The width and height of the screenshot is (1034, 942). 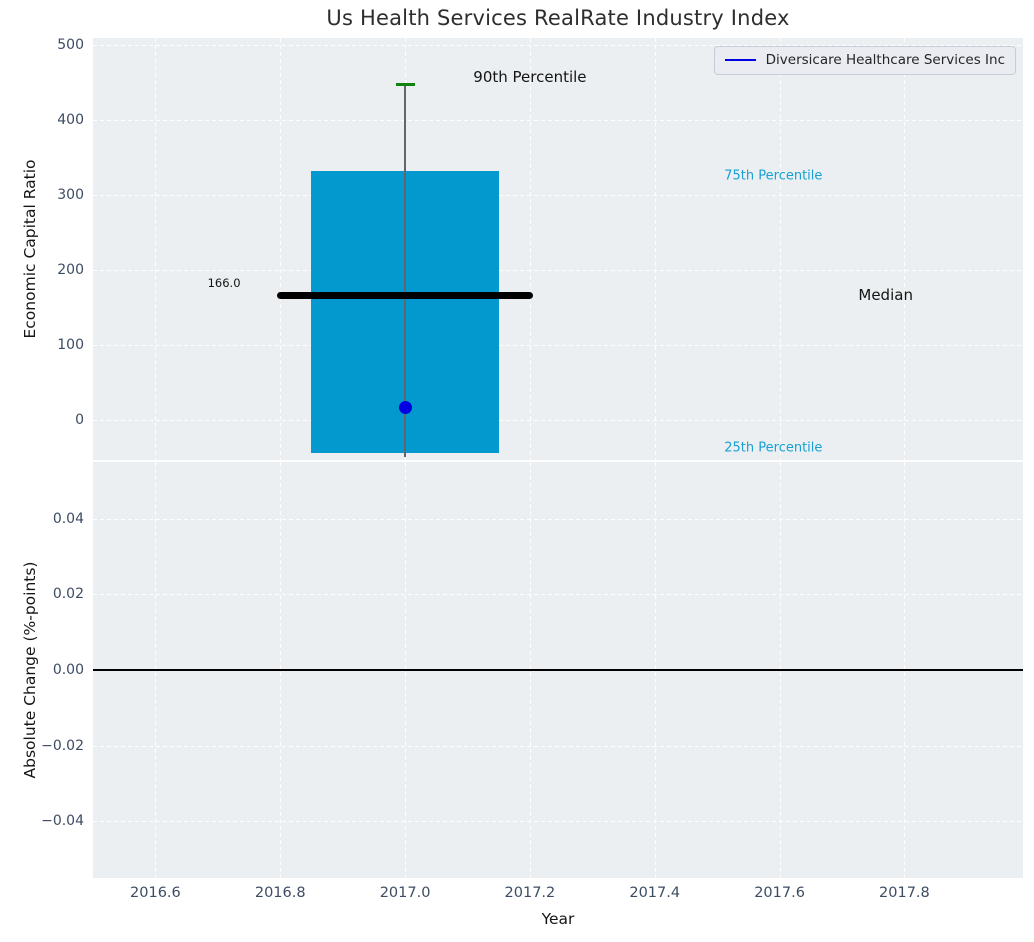 What do you see at coordinates (62, 745) in the screenshot?
I see `ytick-label-bottom: −0.02` at bounding box center [62, 745].